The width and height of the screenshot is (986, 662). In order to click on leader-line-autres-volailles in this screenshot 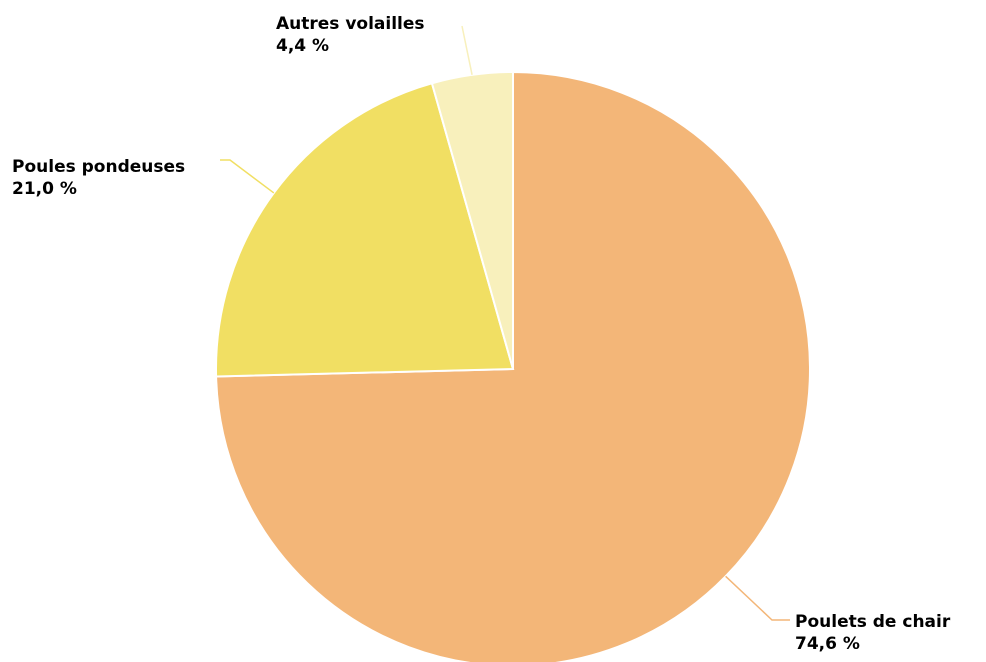, I will do `click(467, 50)`.